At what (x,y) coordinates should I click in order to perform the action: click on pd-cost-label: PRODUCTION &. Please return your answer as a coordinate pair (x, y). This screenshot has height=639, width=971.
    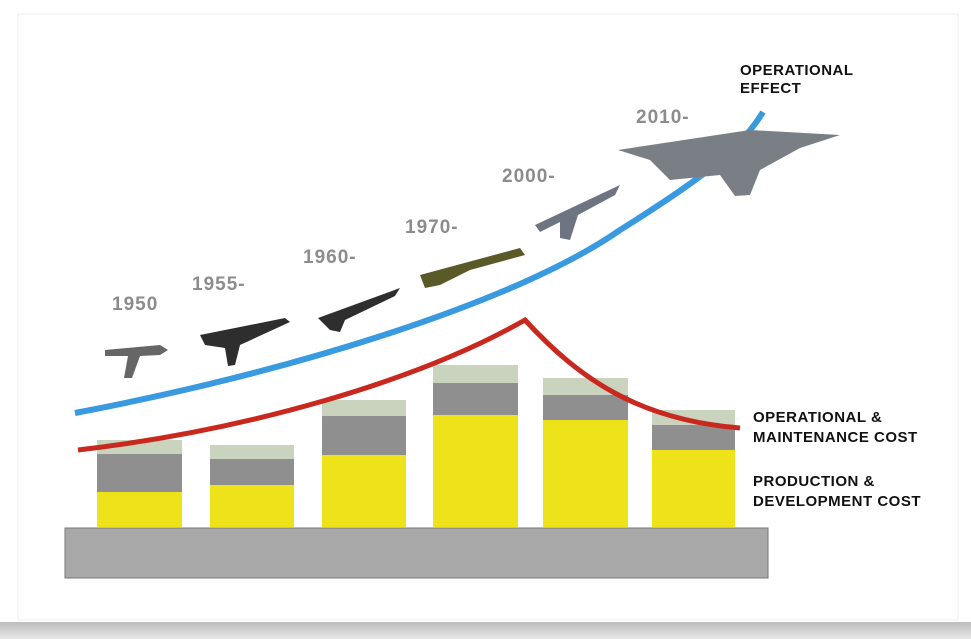
    Looking at the image, I should click on (814, 481).